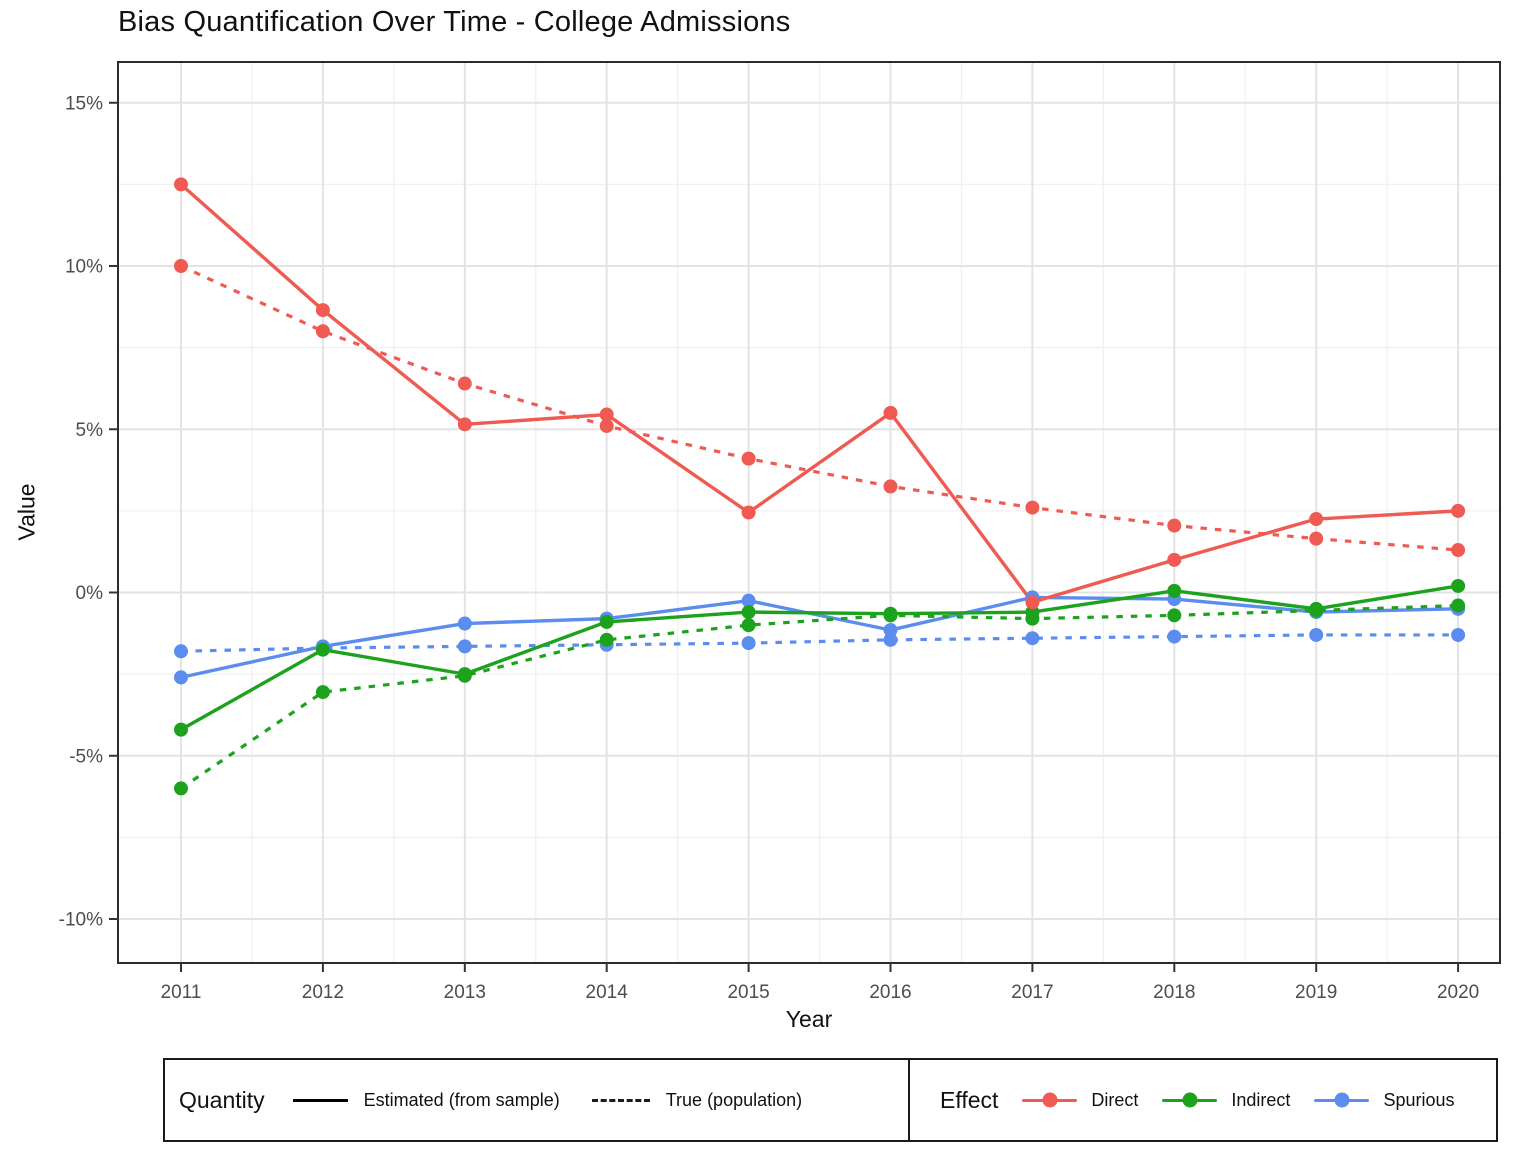  I want to click on data-point-spurious-dashed-2013, so click(464, 646).